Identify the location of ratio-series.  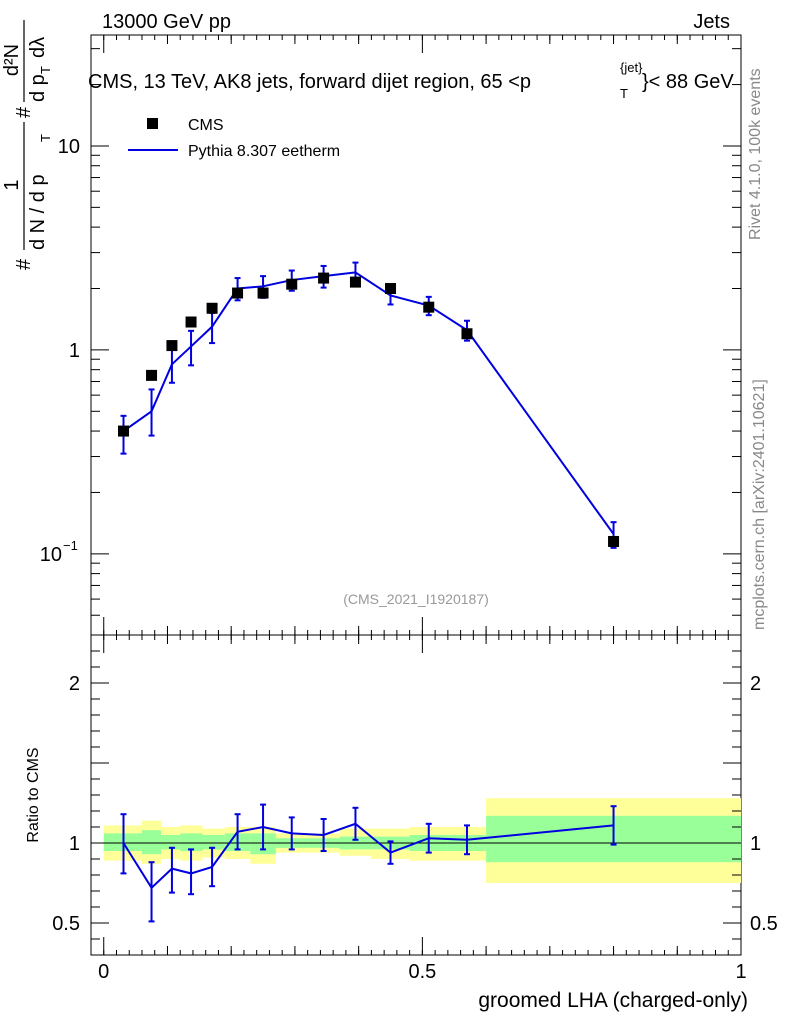
(368, 863).